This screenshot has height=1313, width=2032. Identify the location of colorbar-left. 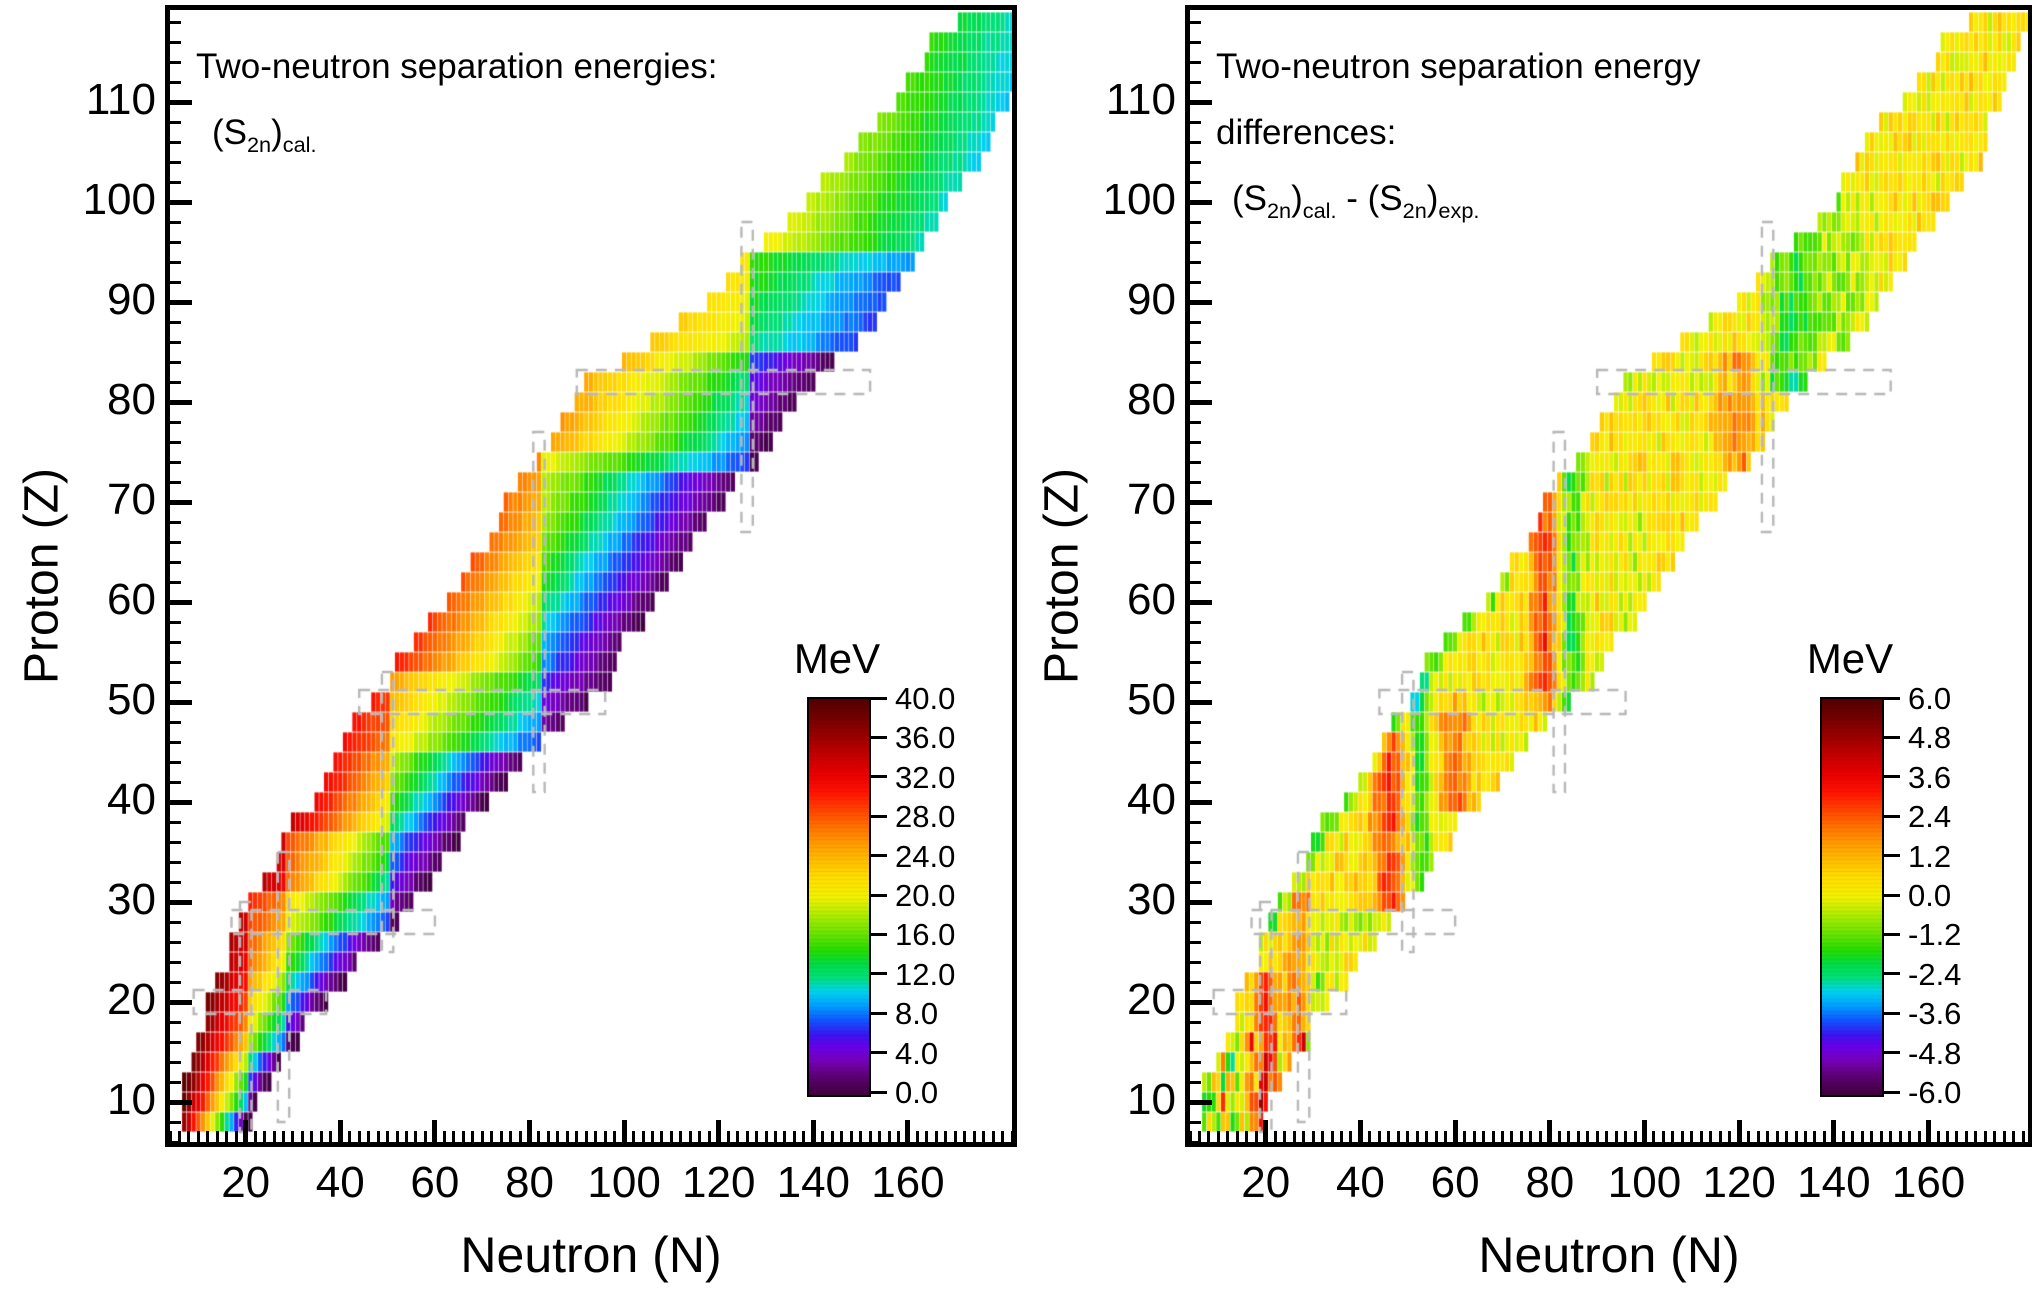
(839, 897).